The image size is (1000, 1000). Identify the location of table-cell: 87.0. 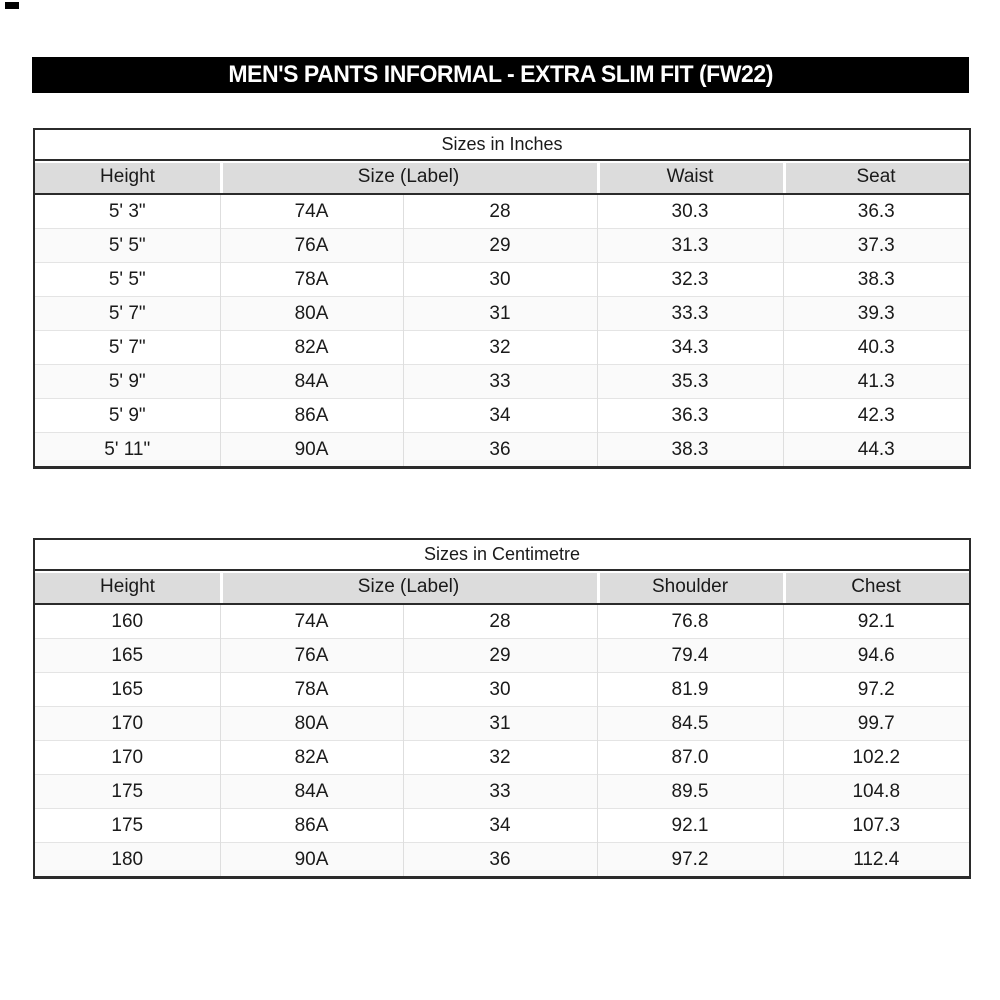
(689, 757).